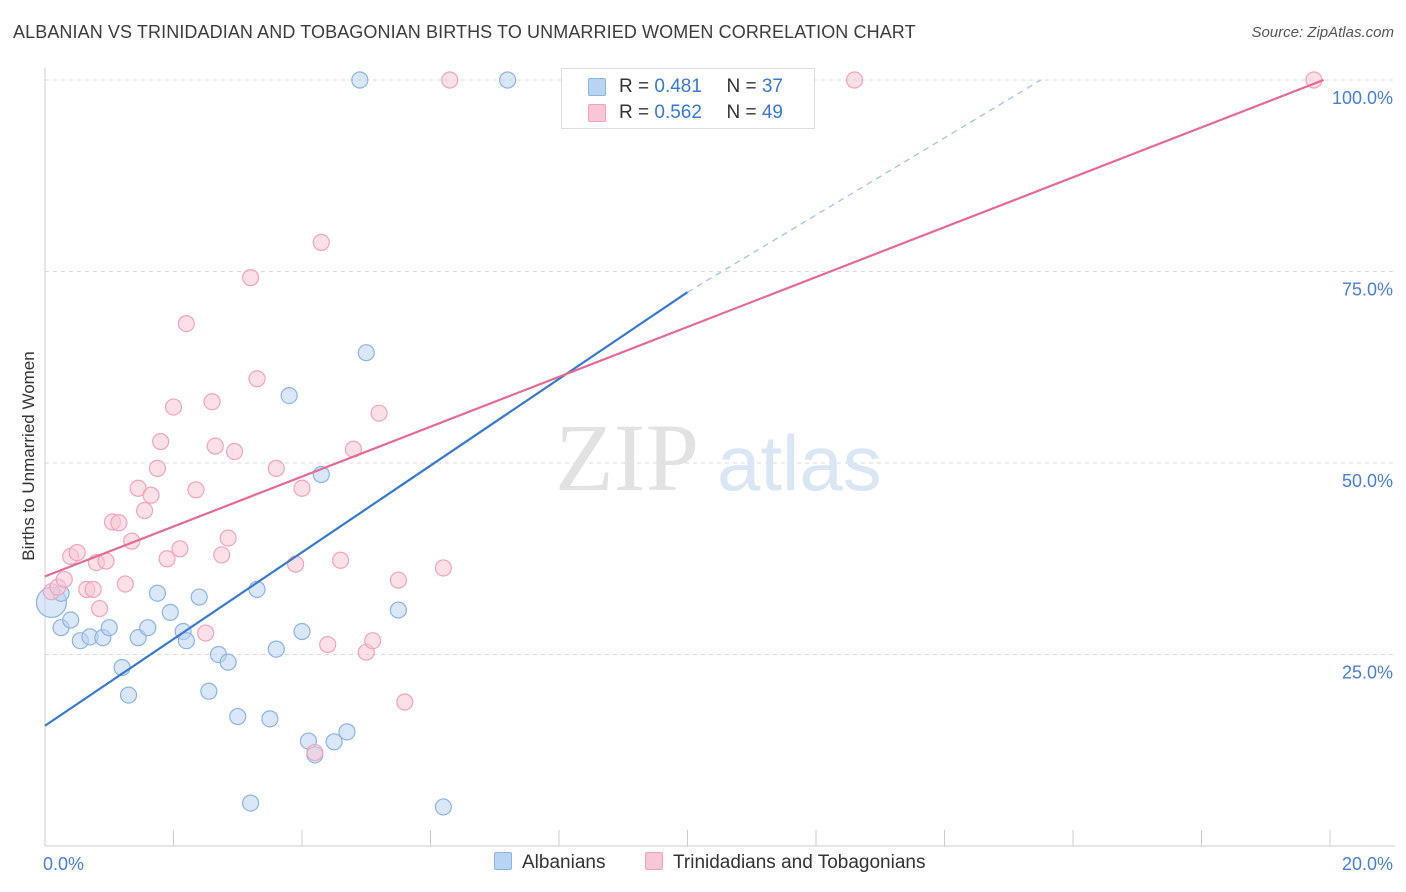 The height and width of the screenshot is (892, 1406). What do you see at coordinates (799, 463) in the screenshot?
I see `watermark-atlas: atlas` at bounding box center [799, 463].